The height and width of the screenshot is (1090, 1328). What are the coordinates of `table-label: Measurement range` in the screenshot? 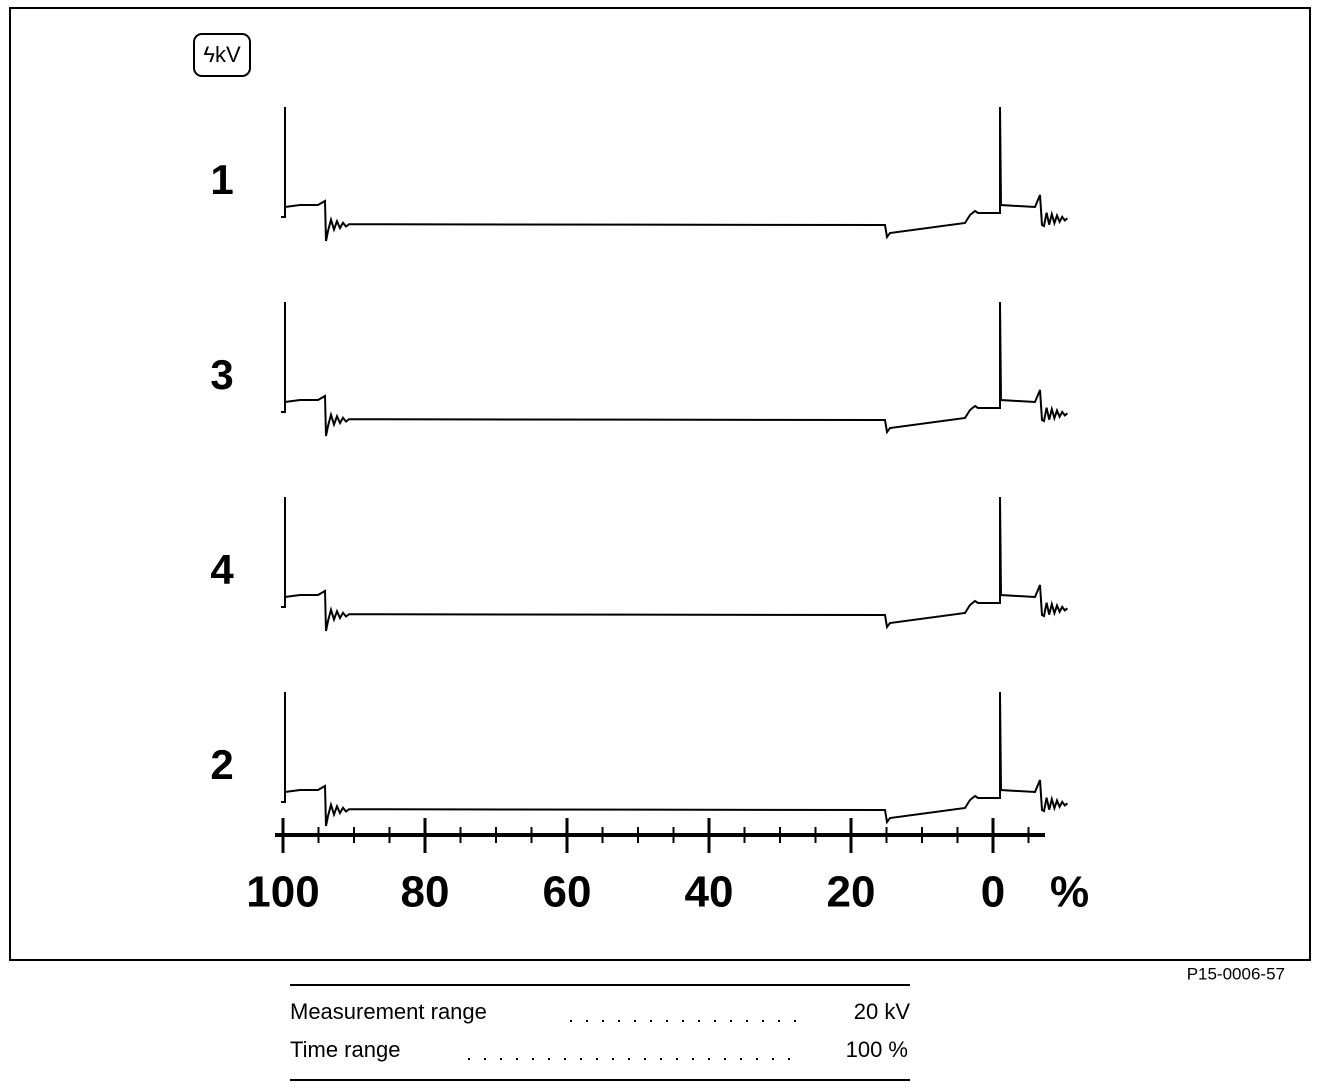 It's located at (388, 1011).